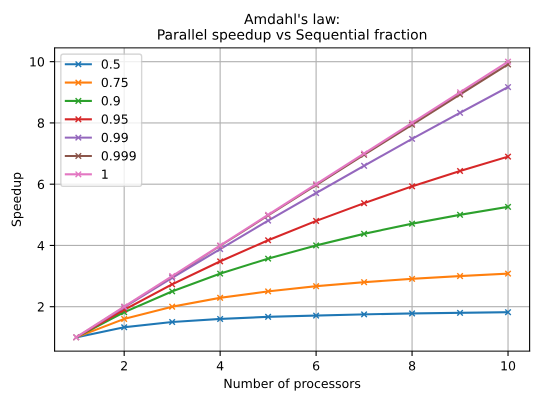 This screenshot has height=399, width=546. Describe the element at coordinates (41, 307) in the screenshot. I see `y-tick-label: 2` at that location.